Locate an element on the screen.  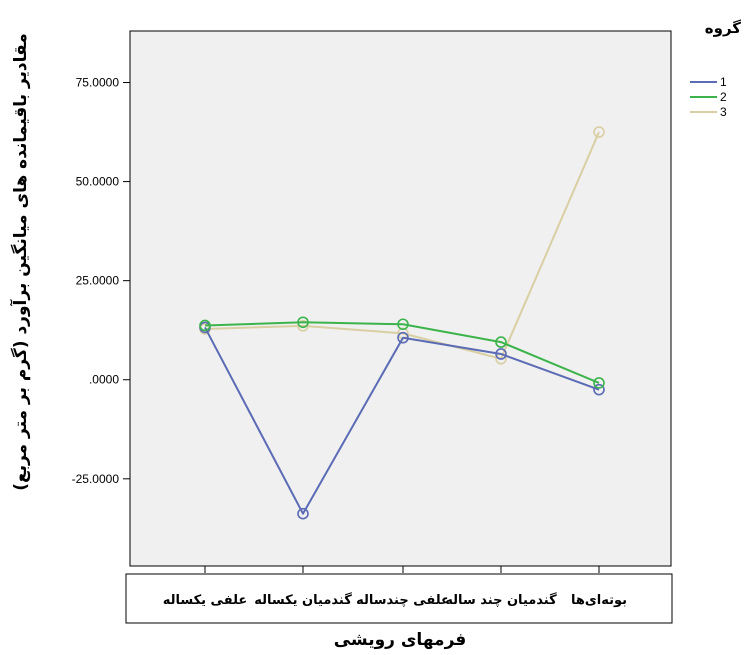
x-category-label: گندمیان یکساله is located at coordinates (303, 600).